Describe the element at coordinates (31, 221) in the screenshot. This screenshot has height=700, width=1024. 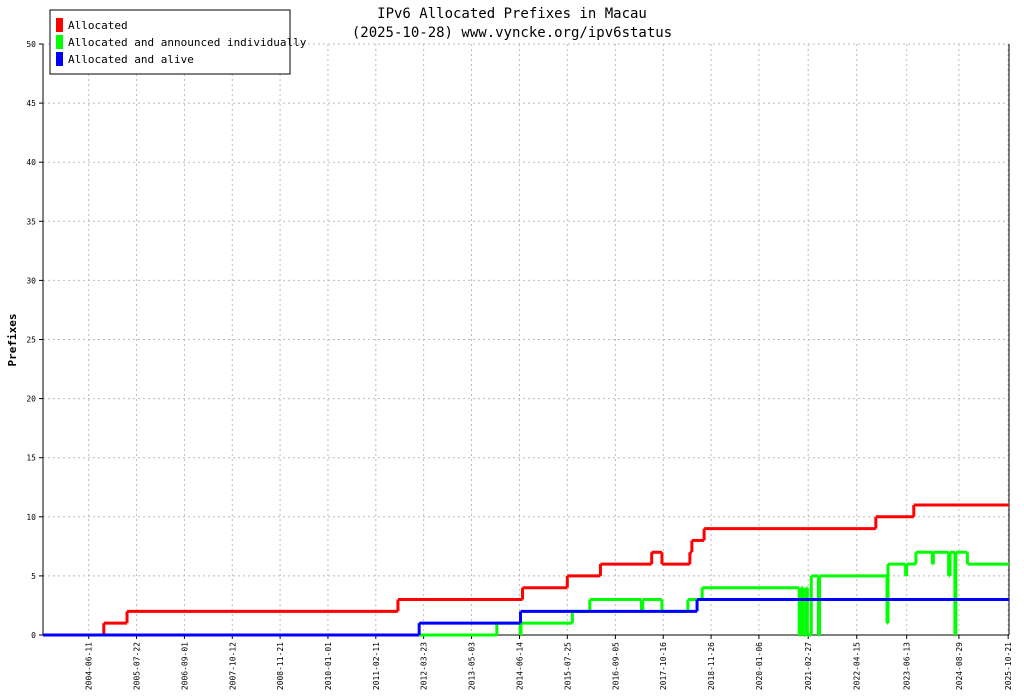
I see `y-tick-label: 35` at that location.